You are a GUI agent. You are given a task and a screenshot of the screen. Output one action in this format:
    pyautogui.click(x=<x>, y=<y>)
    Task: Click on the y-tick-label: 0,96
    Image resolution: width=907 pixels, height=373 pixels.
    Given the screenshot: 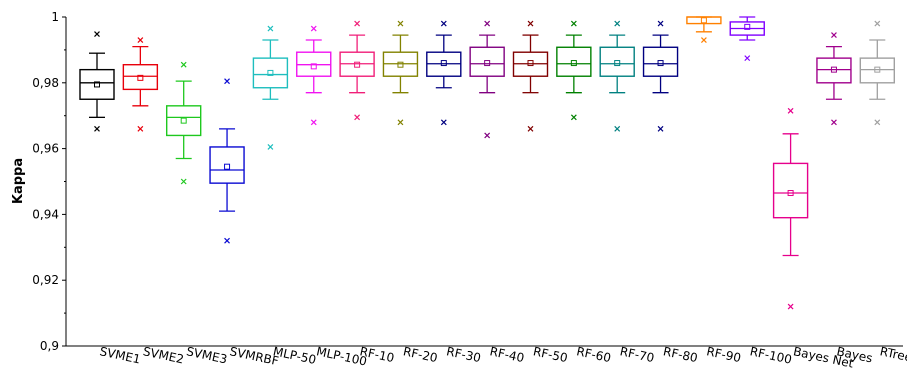 What is the action you would take?
    pyautogui.click(x=45, y=149)
    